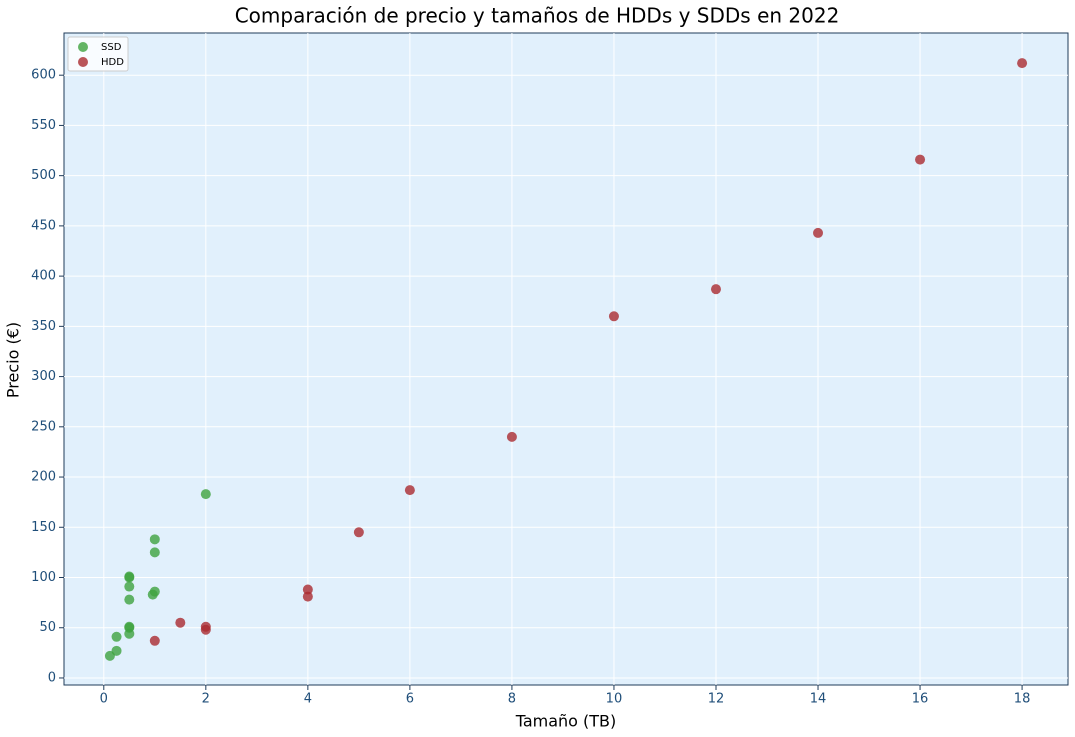 The height and width of the screenshot is (737, 1075). What do you see at coordinates (111, 47) in the screenshot?
I see `legend-label: SSD` at bounding box center [111, 47].